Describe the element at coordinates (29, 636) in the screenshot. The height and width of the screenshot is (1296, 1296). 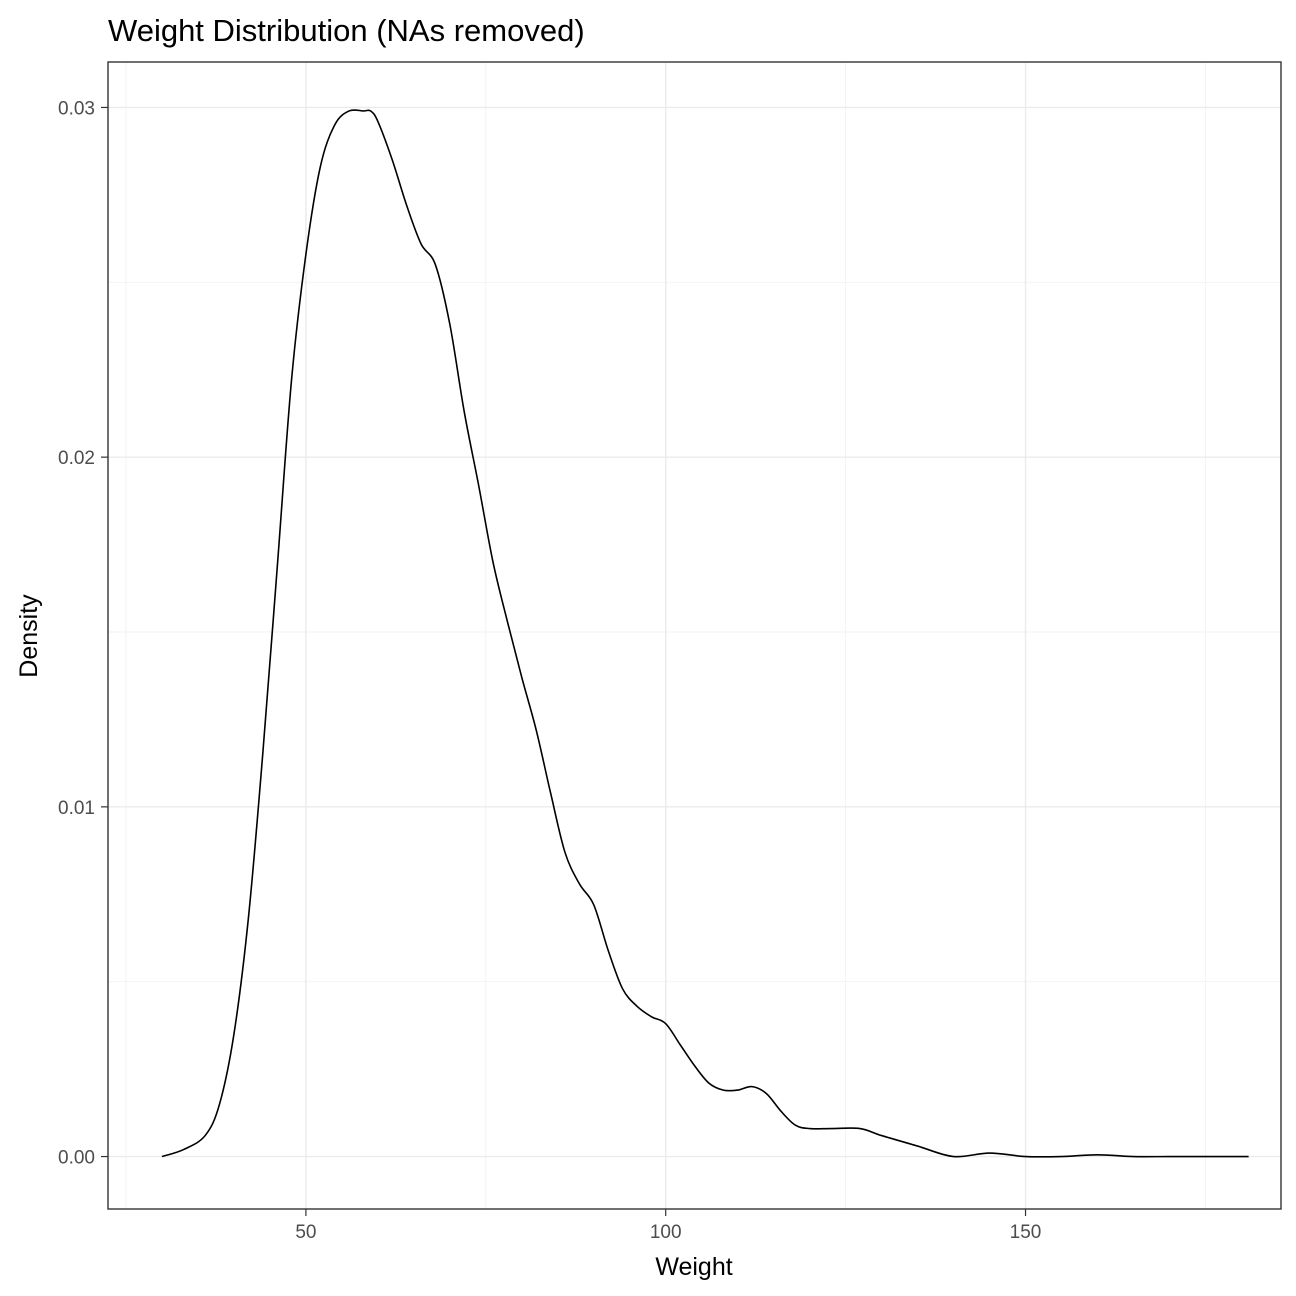
I see `y-axis-title: Density` at that location.